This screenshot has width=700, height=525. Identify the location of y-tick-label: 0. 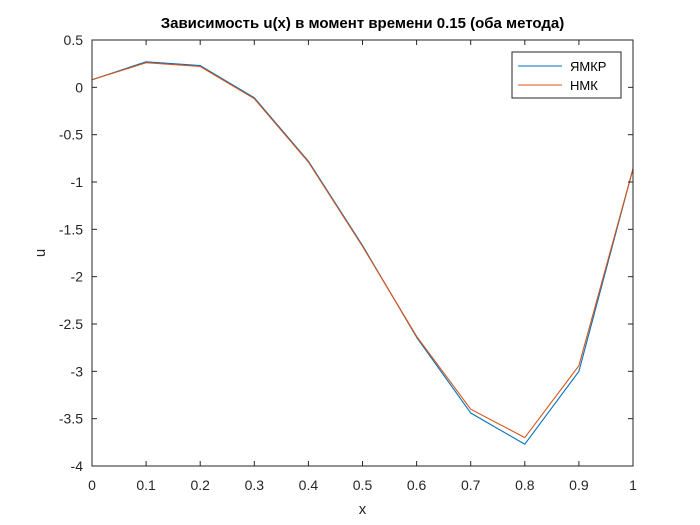
(79, 87).